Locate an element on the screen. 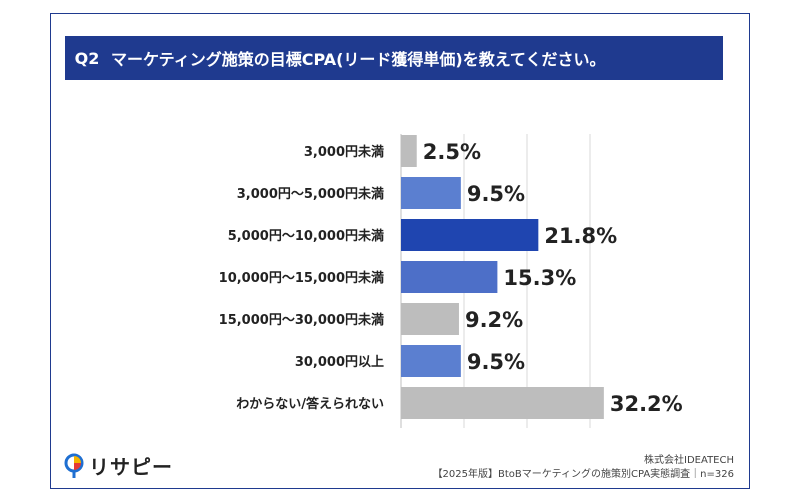  footer-survey: 【2025年版】BtoBマーケティングの施策別CPA実態調査｜n=326 is located at coordinates (583, 474).